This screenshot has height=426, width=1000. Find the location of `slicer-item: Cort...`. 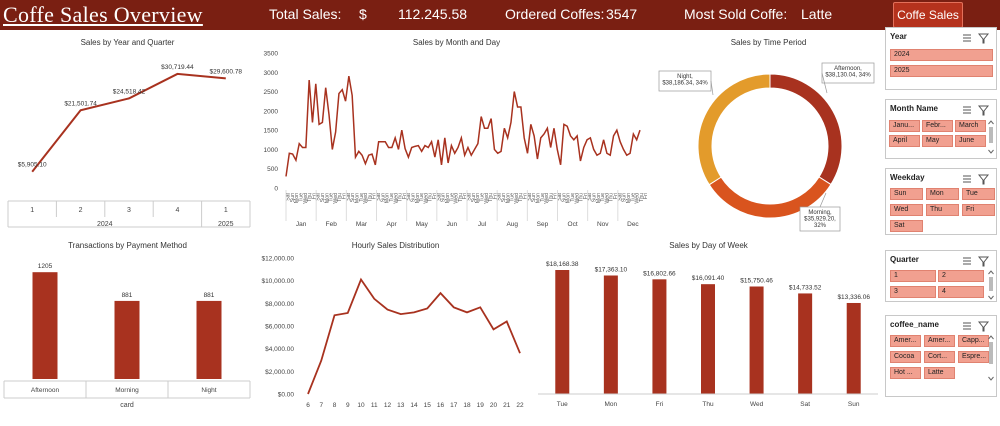

slicer-item: Cort... is located at coordinates (939, 357).